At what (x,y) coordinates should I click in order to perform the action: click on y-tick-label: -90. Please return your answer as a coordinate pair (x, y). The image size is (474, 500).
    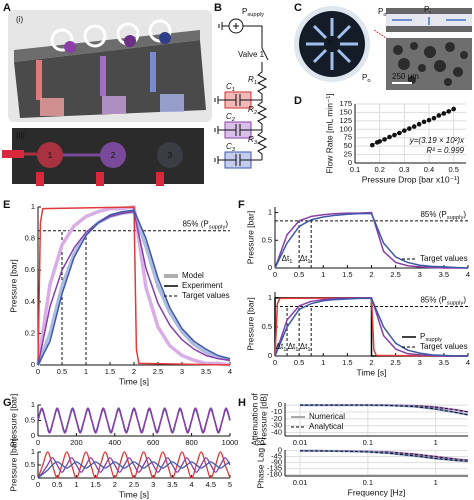
    Looking at the image, I should click on (276, 462).